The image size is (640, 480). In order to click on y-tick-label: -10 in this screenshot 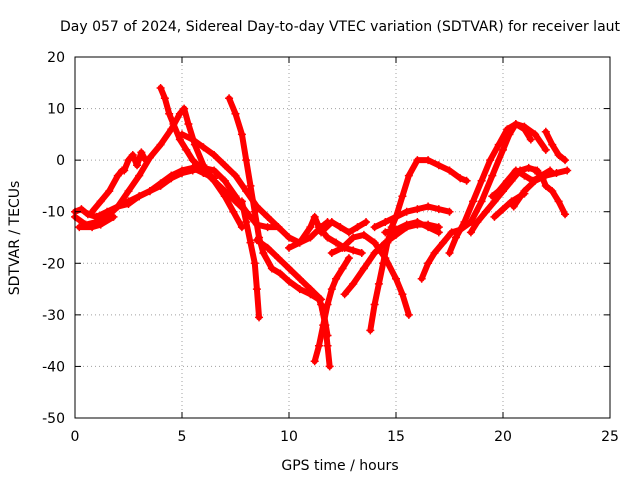, I will do `click(53, 213)`.